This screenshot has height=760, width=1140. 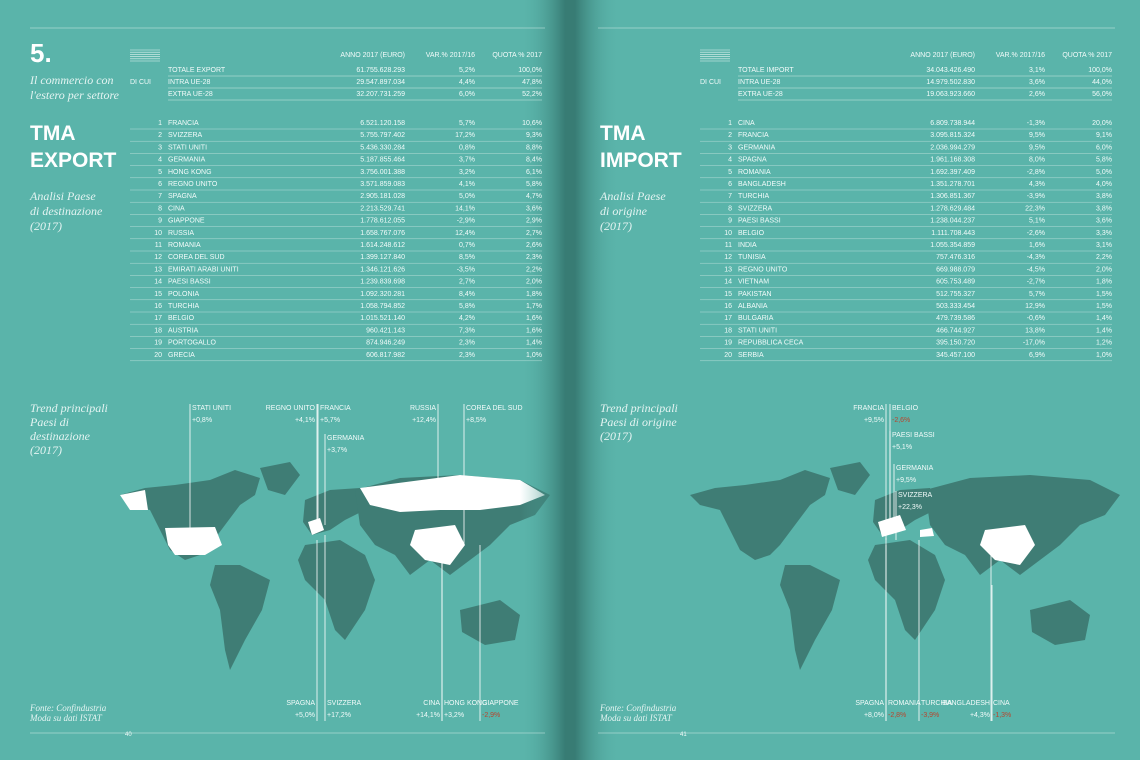 I want to click on value: 0,8%, so click(x=467, y=147).